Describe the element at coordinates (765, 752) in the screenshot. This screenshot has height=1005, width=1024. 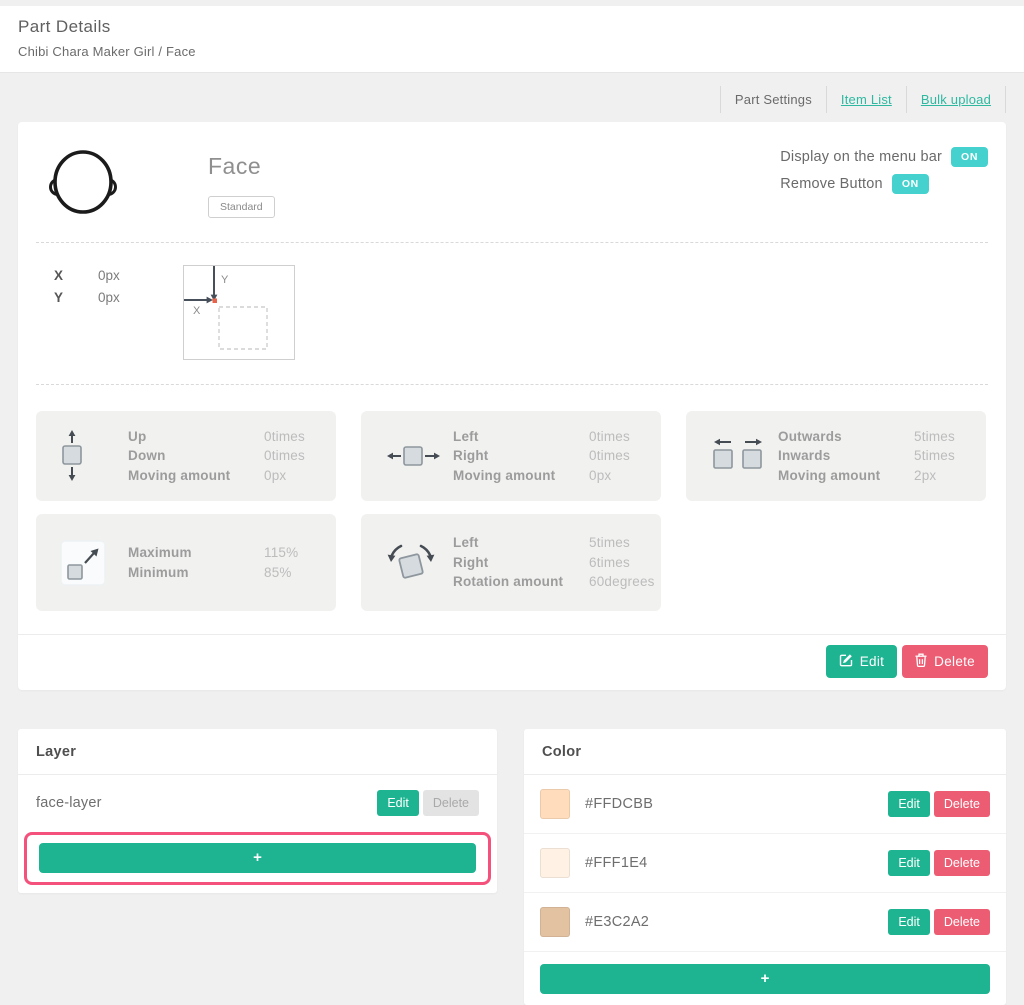
I see `color-panel-title: Color` at that location.